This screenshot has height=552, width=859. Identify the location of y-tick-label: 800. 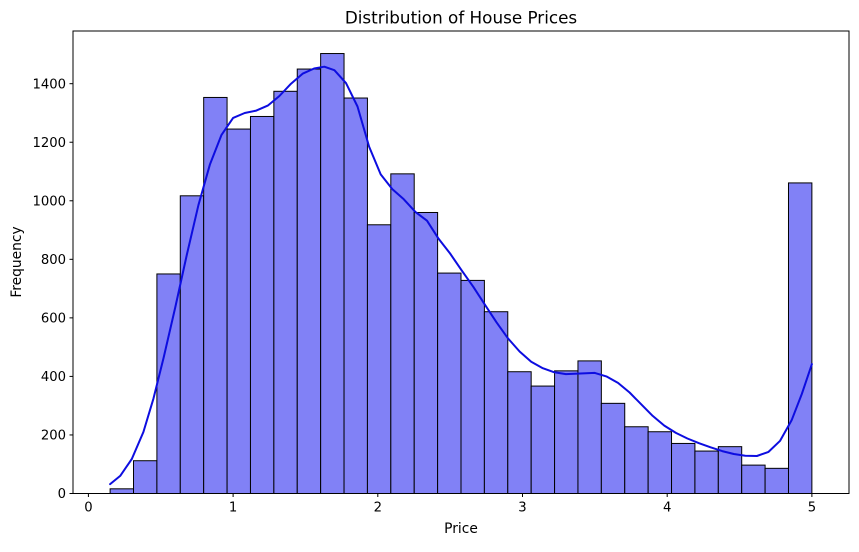
(53, 260).